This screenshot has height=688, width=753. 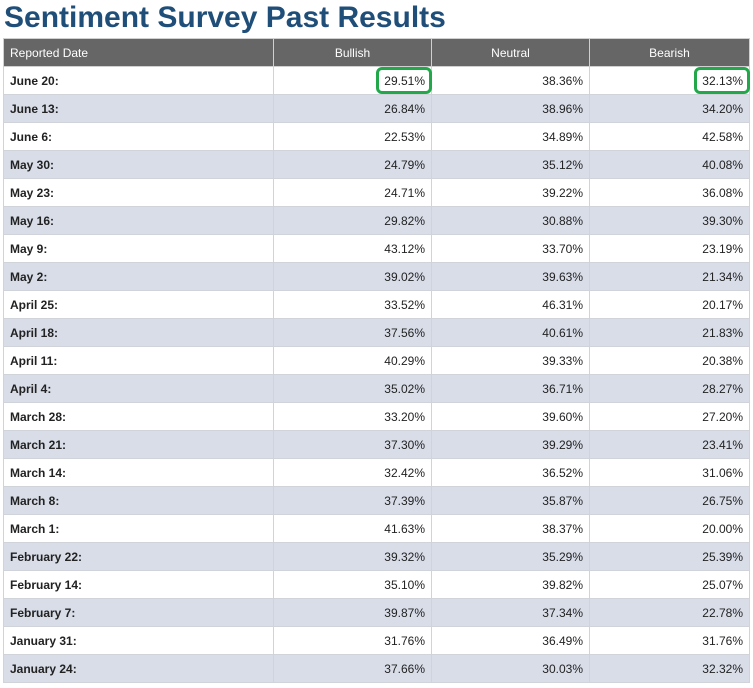 I want to click on neutral-cell: 33.70%, so click(x=510, y=248).